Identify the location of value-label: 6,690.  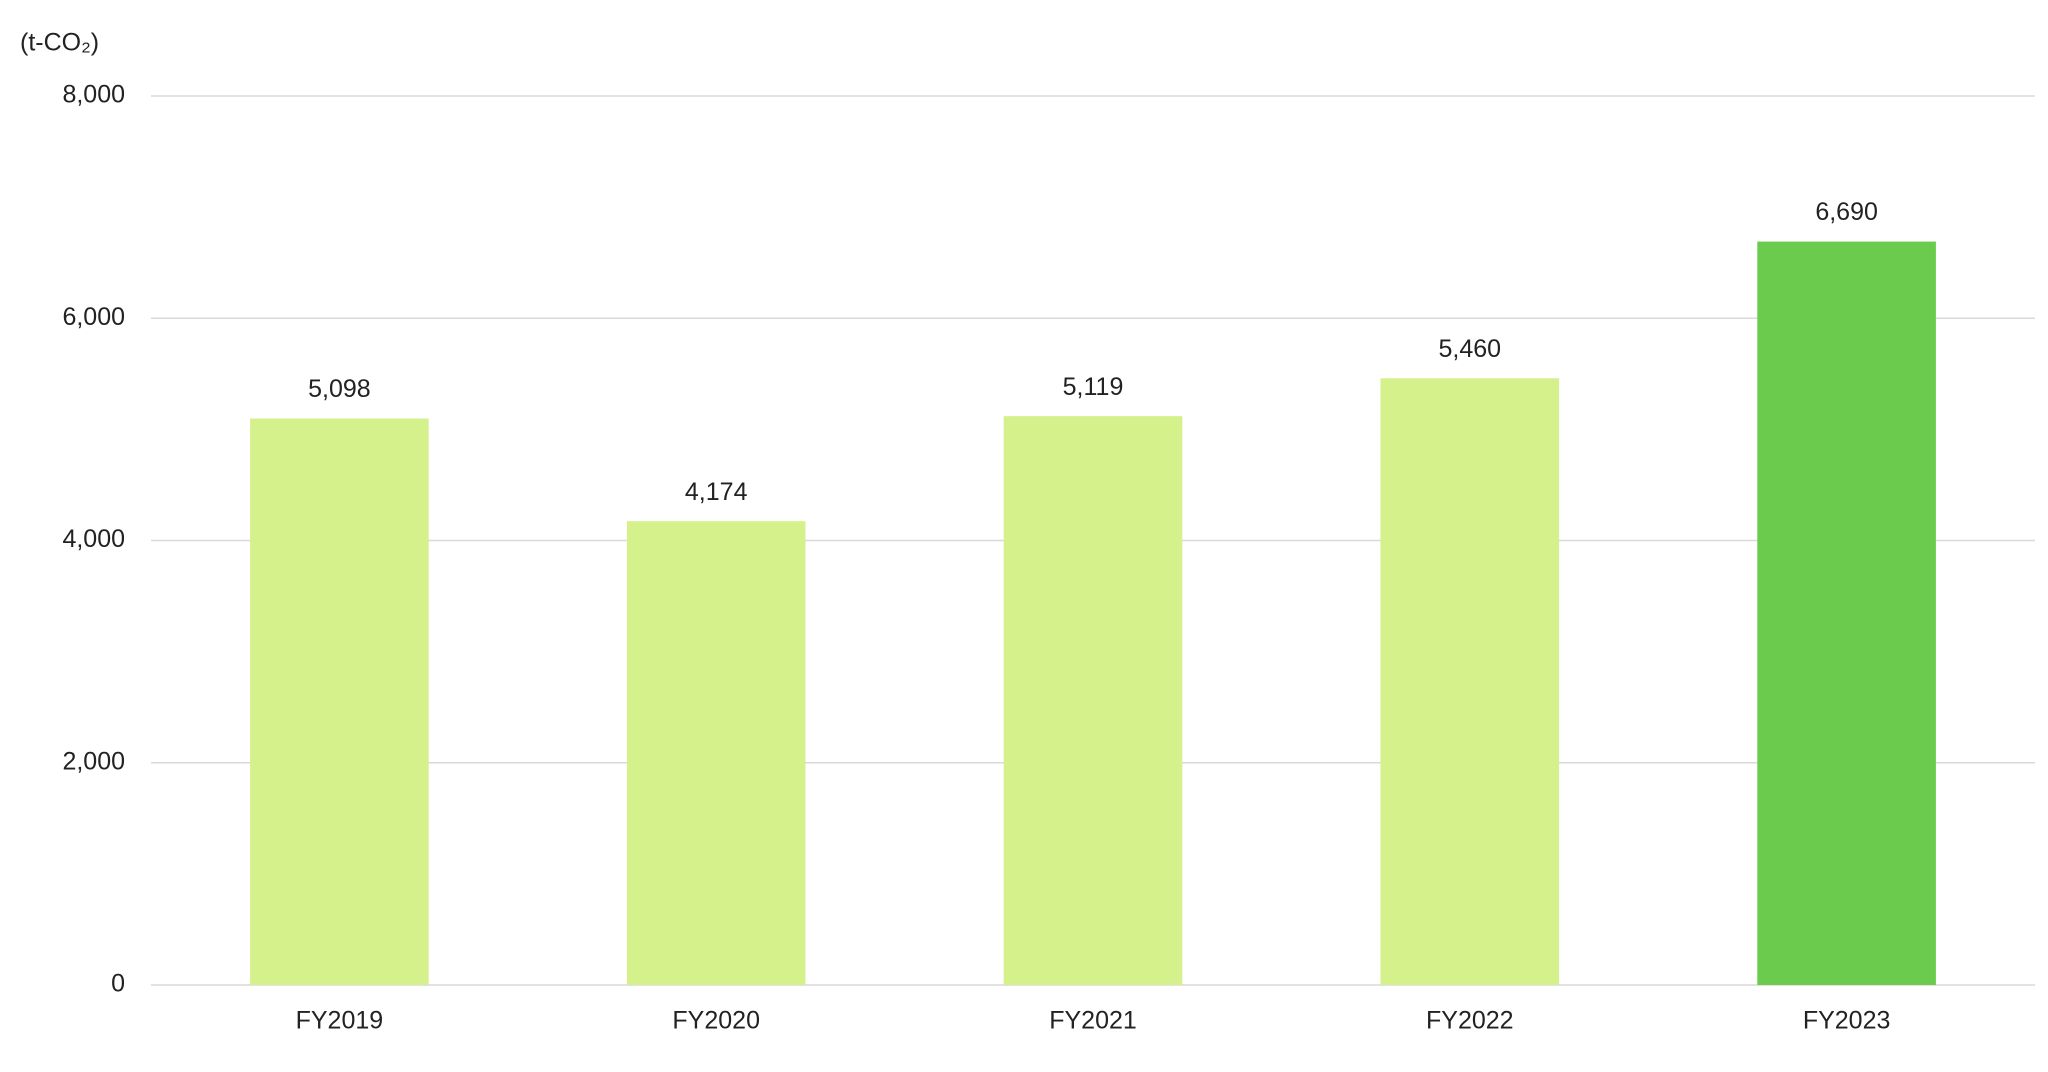
(1846, 212).